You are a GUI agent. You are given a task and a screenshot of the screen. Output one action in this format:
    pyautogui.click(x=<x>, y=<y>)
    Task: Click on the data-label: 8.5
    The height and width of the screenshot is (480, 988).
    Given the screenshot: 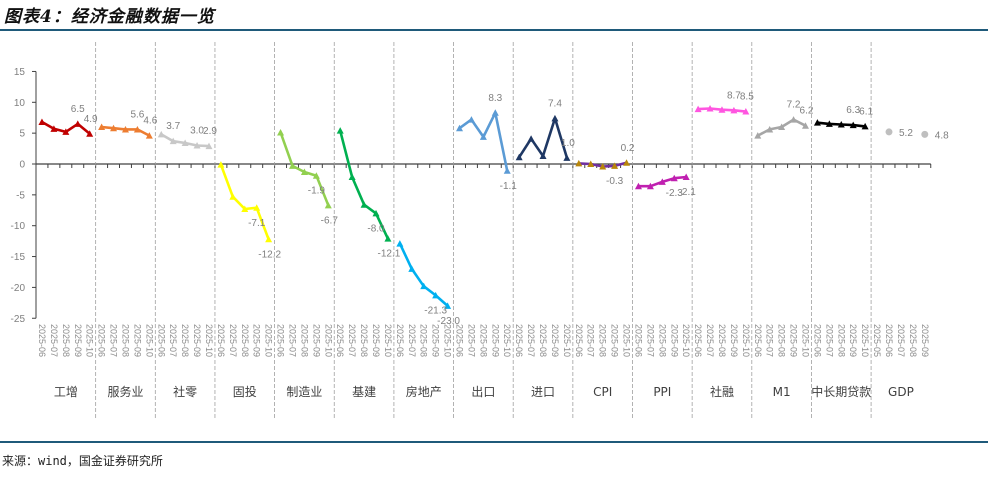 What is the action you would take?
    pyautogui.click(x=747, y=97)
    